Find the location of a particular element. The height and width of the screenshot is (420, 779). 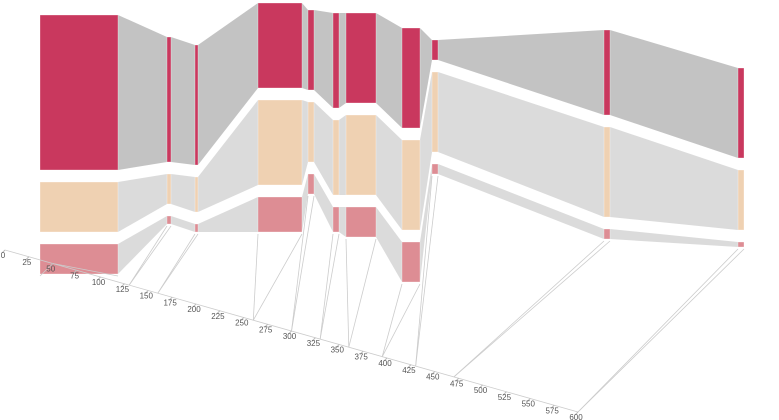

x-tick-label: 25 is located at coordinates (26, 262).